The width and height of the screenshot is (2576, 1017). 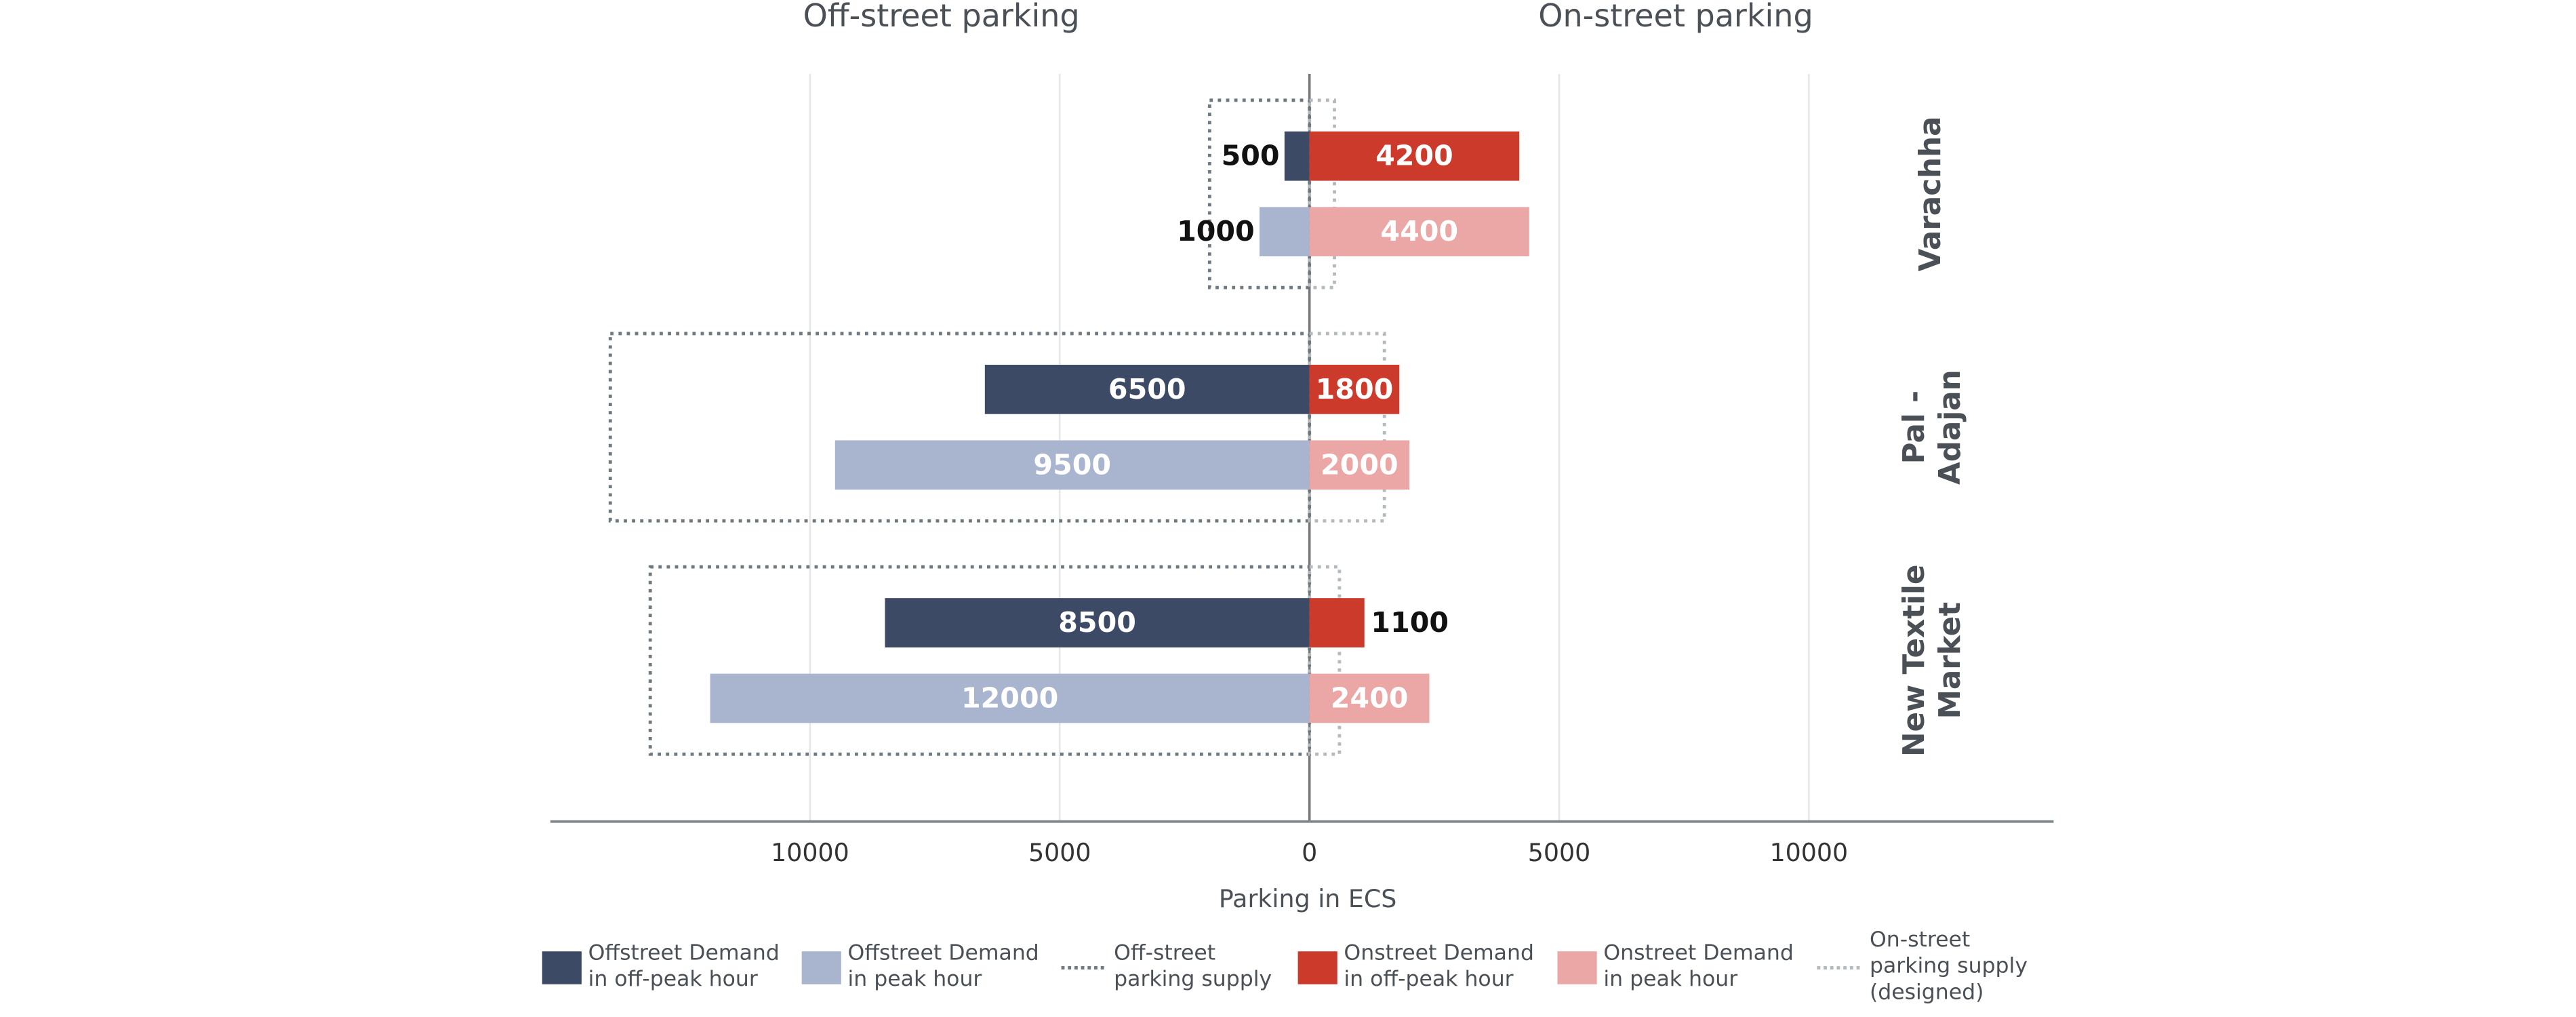 What do you see at coordinates (1931, 193) in the screenshot?
I see `category-label: Varachha` at bounding box center [1931, 193].